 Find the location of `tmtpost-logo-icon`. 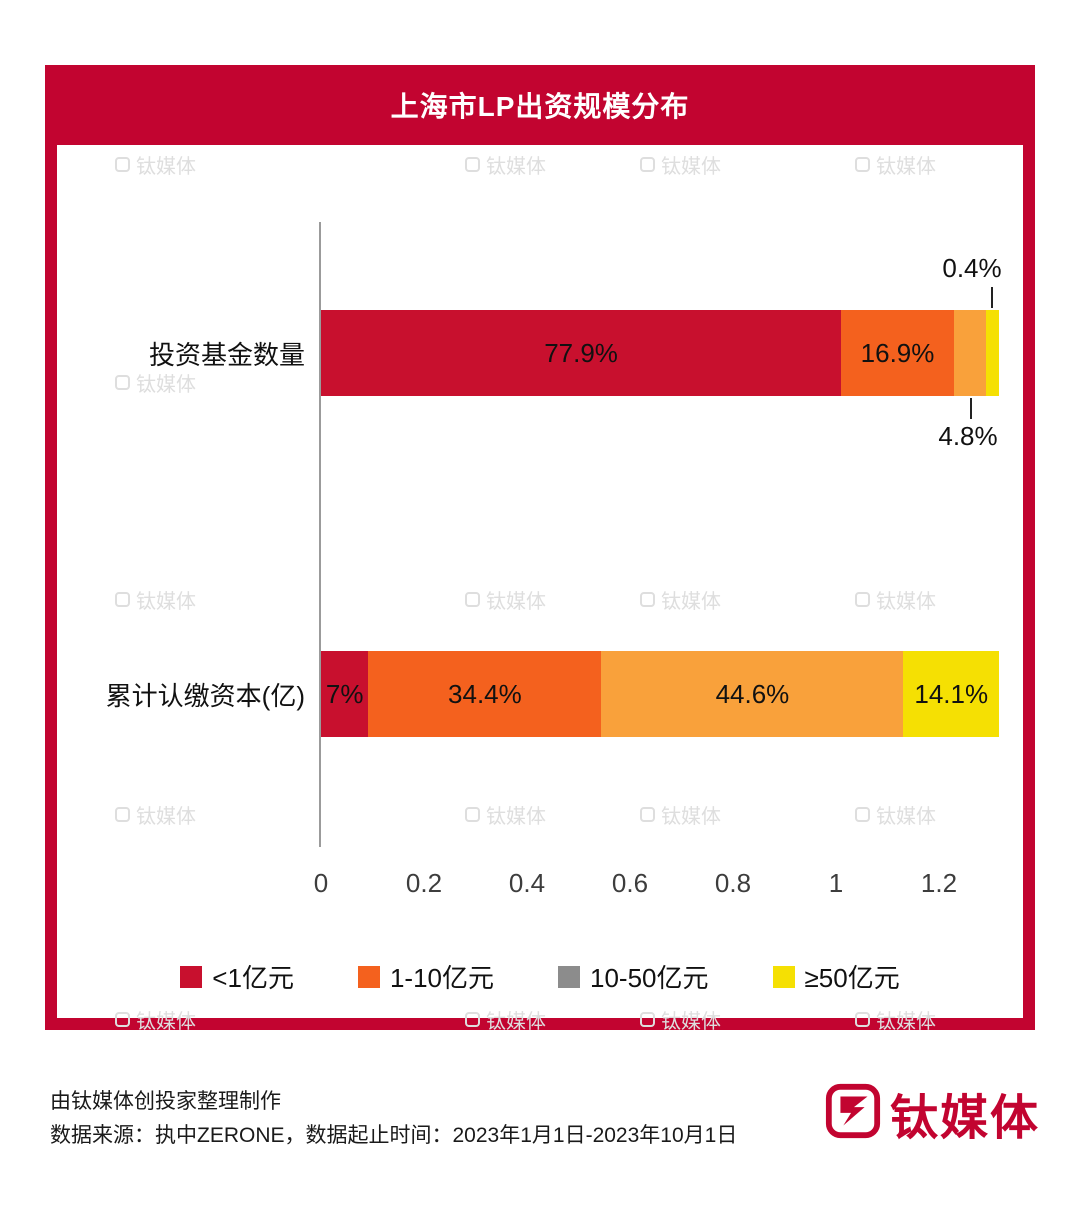

tmtpost-logo-icon is located at coordinates (853, 1113).